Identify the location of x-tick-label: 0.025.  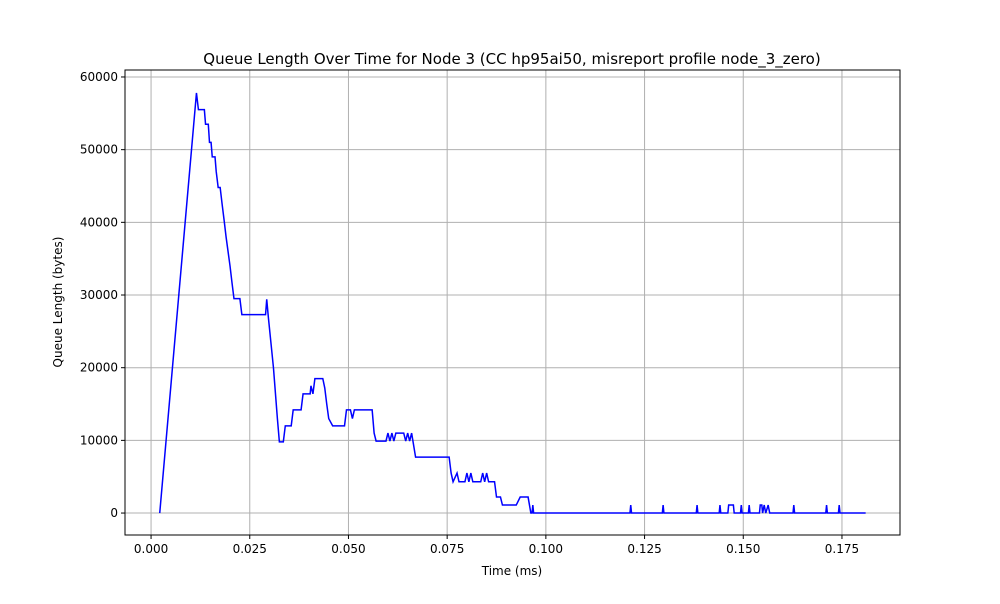
(250, 549).